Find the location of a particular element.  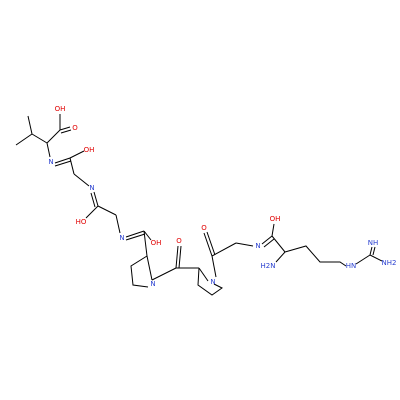

atom-label: HN is located at coordinates (351, 266).